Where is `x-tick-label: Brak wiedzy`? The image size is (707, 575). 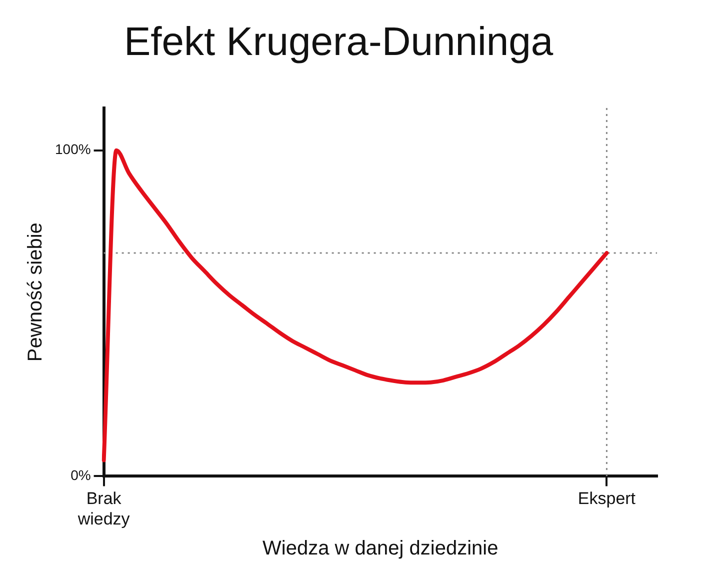 x-tick-label: Brak wiedzy is located at coordinates (103, 508).